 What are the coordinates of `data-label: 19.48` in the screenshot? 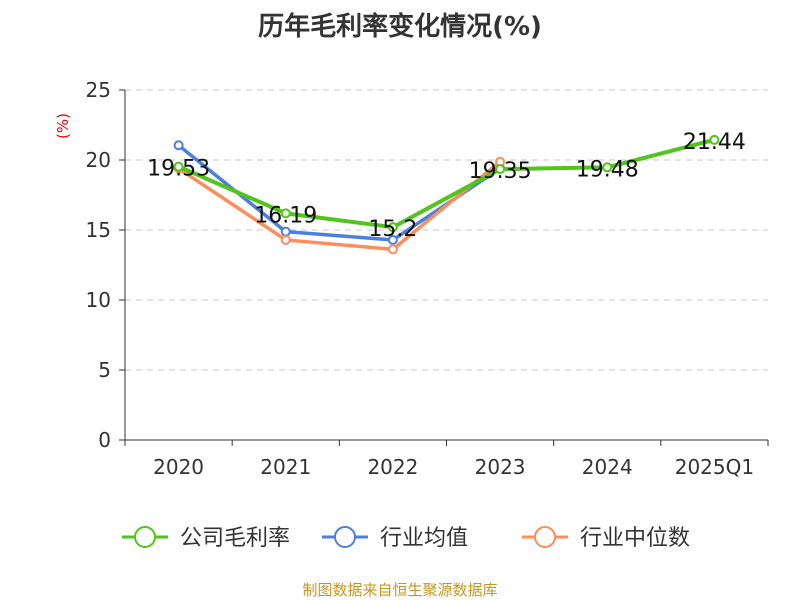 It's located at (607, 169).